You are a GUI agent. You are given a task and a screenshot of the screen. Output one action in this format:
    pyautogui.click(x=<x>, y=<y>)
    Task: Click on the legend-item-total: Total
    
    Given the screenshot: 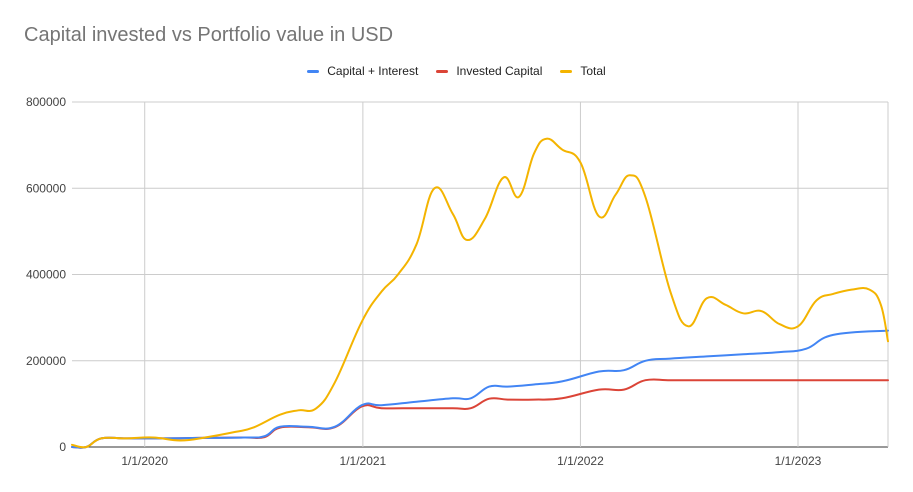 What is the action you would take?
    pyautogui.click(x=583, y=71)
    